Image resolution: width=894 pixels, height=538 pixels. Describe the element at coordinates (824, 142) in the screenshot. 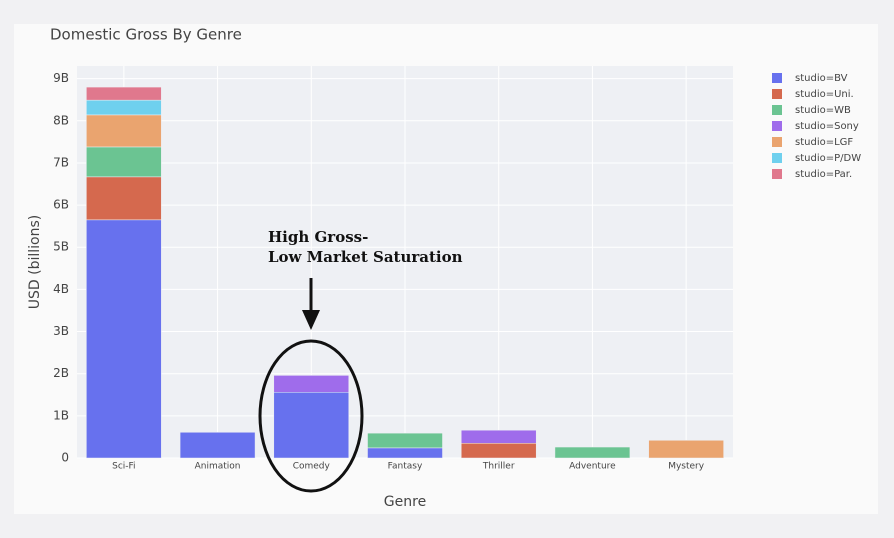

I see `legend-label: studio=LGF` at that location.